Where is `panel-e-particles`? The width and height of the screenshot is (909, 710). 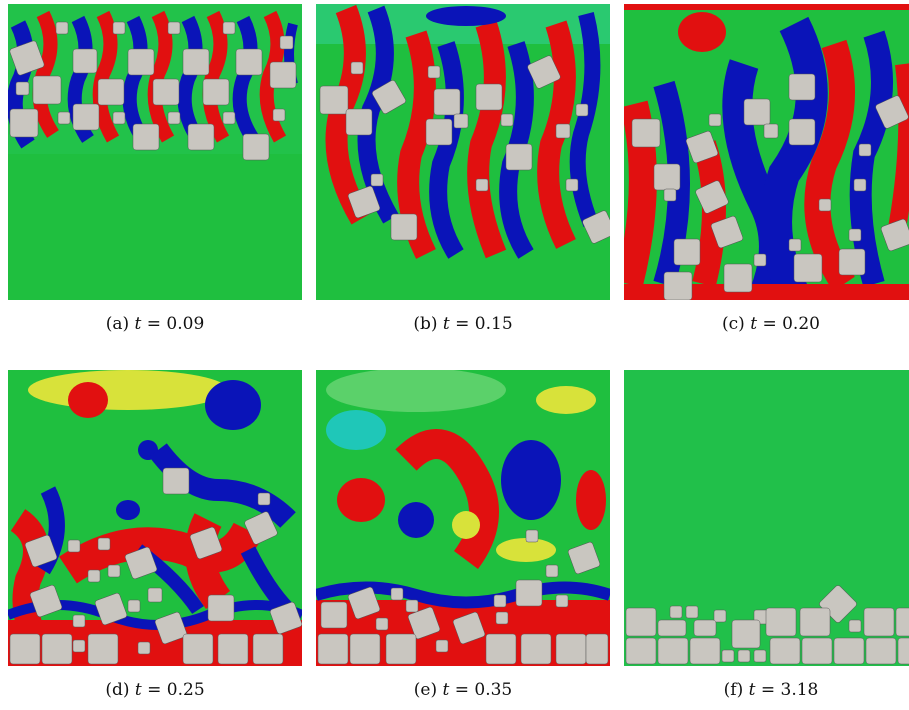
panel-e-particles is located at coordinates (463, 597).